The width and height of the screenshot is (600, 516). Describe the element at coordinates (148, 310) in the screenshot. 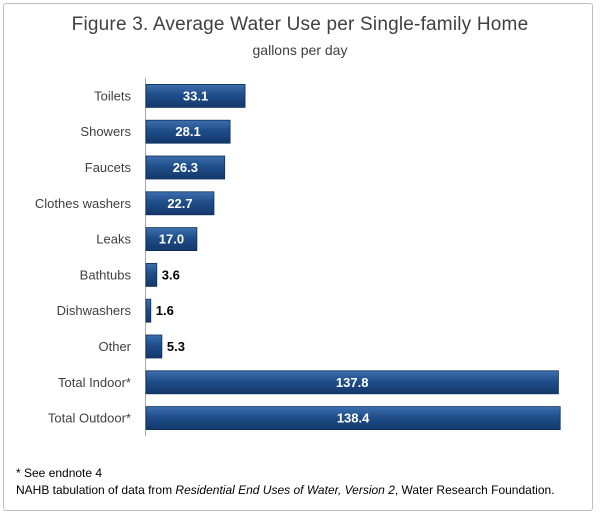

I see `bar-dishwashers` at that location.